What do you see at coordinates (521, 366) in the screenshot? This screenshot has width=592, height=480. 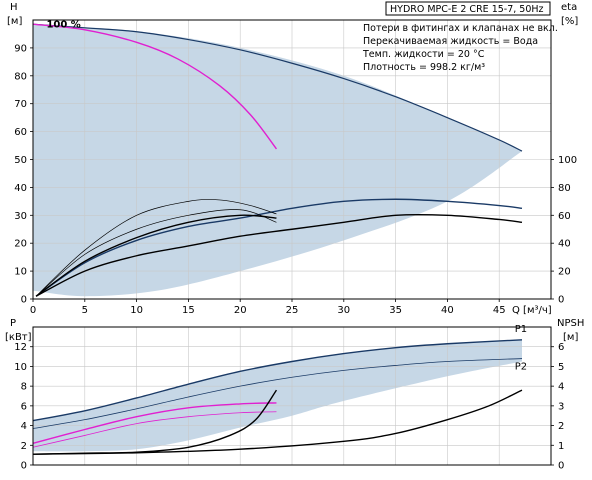 I see `curve-label: P2` at bounding box center [521, 366].